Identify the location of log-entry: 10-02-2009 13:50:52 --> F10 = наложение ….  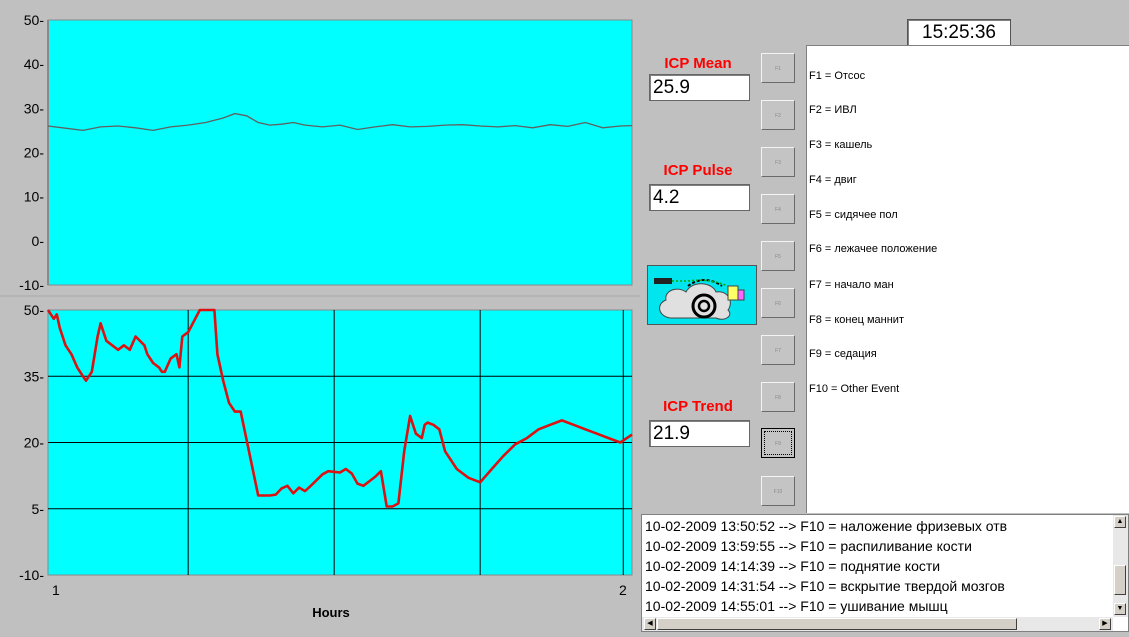
(826, 526).